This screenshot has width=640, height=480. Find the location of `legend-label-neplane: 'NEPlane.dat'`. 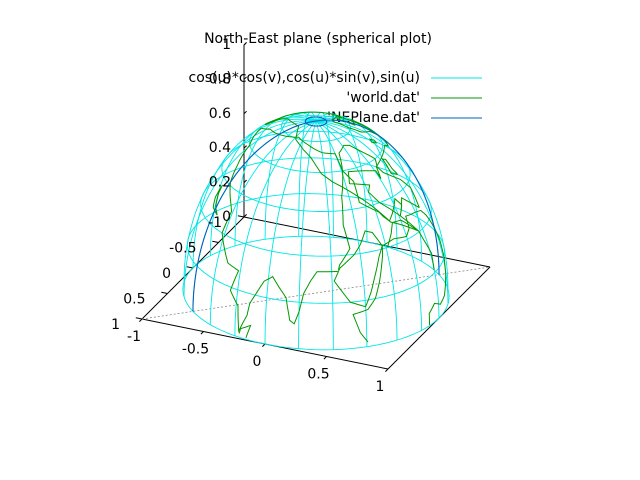

legend-label-neplane: 'NEPlane.dat' is located at coordinates (373, 118).